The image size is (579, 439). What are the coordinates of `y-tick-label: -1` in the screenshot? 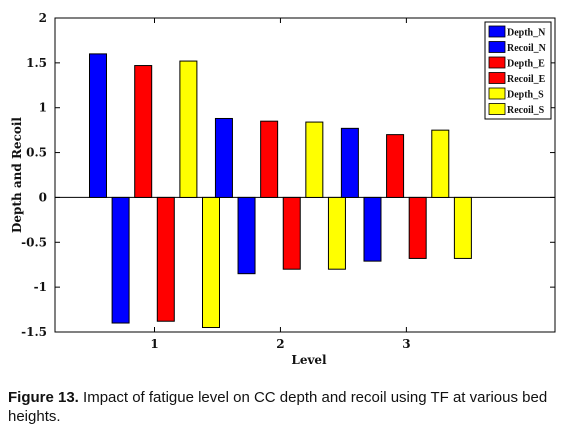 It's located at (40, 287).